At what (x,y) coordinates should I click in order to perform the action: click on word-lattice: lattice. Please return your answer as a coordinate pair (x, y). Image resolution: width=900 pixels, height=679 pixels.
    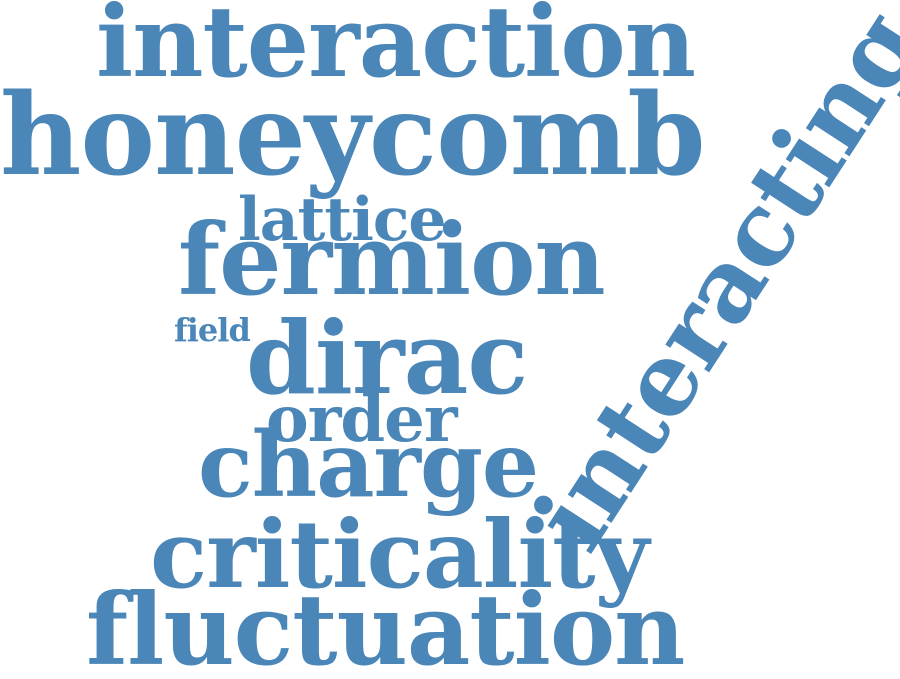
    Looking at the image, I should click on (342, 220).